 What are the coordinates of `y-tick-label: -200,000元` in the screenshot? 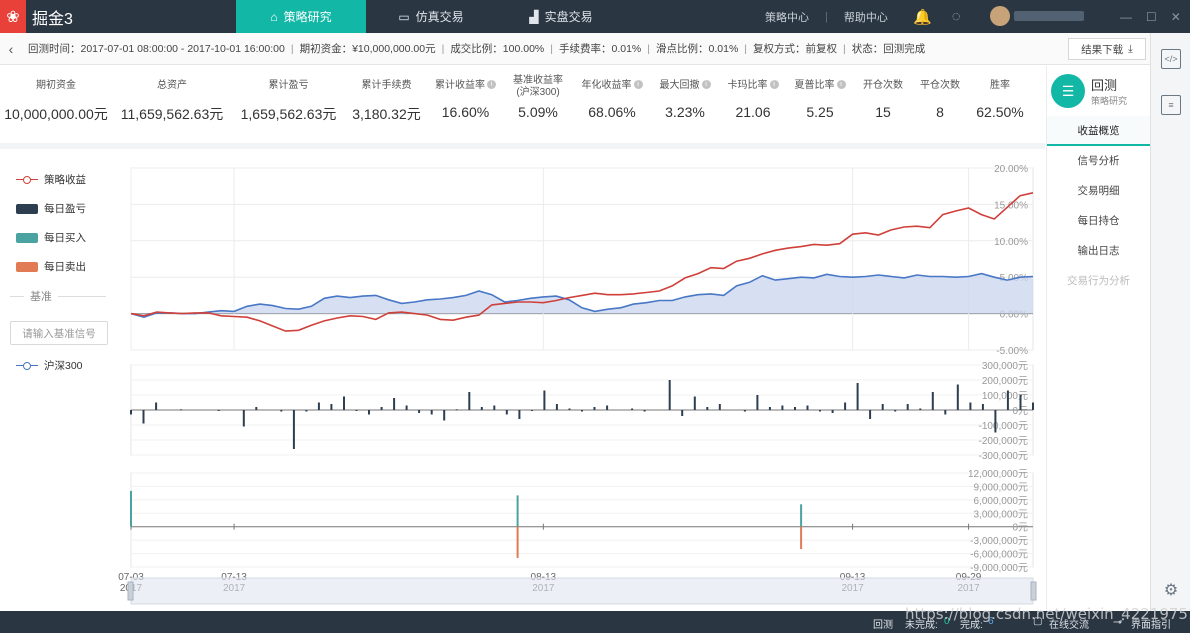 It's located at (1003, 441).